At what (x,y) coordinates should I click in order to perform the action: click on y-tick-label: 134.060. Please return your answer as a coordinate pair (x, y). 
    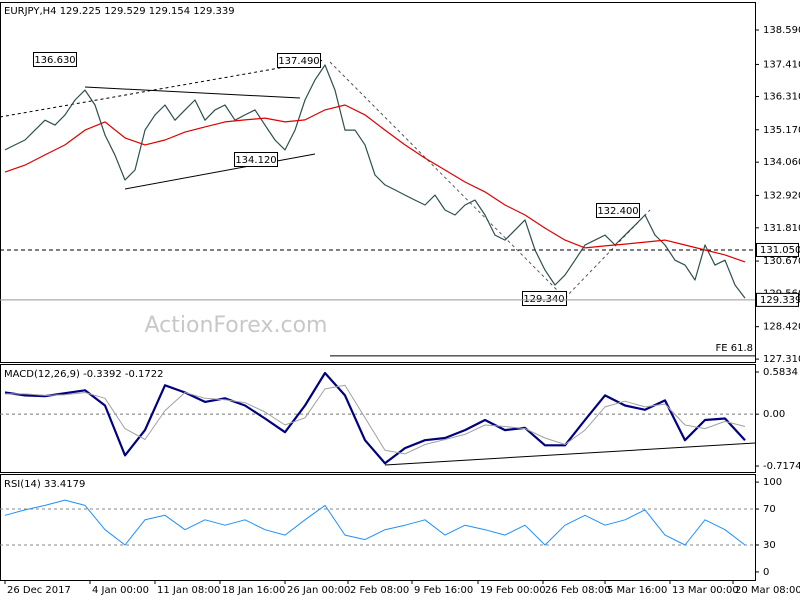
    Looking at the image, I should click on (781, 162).